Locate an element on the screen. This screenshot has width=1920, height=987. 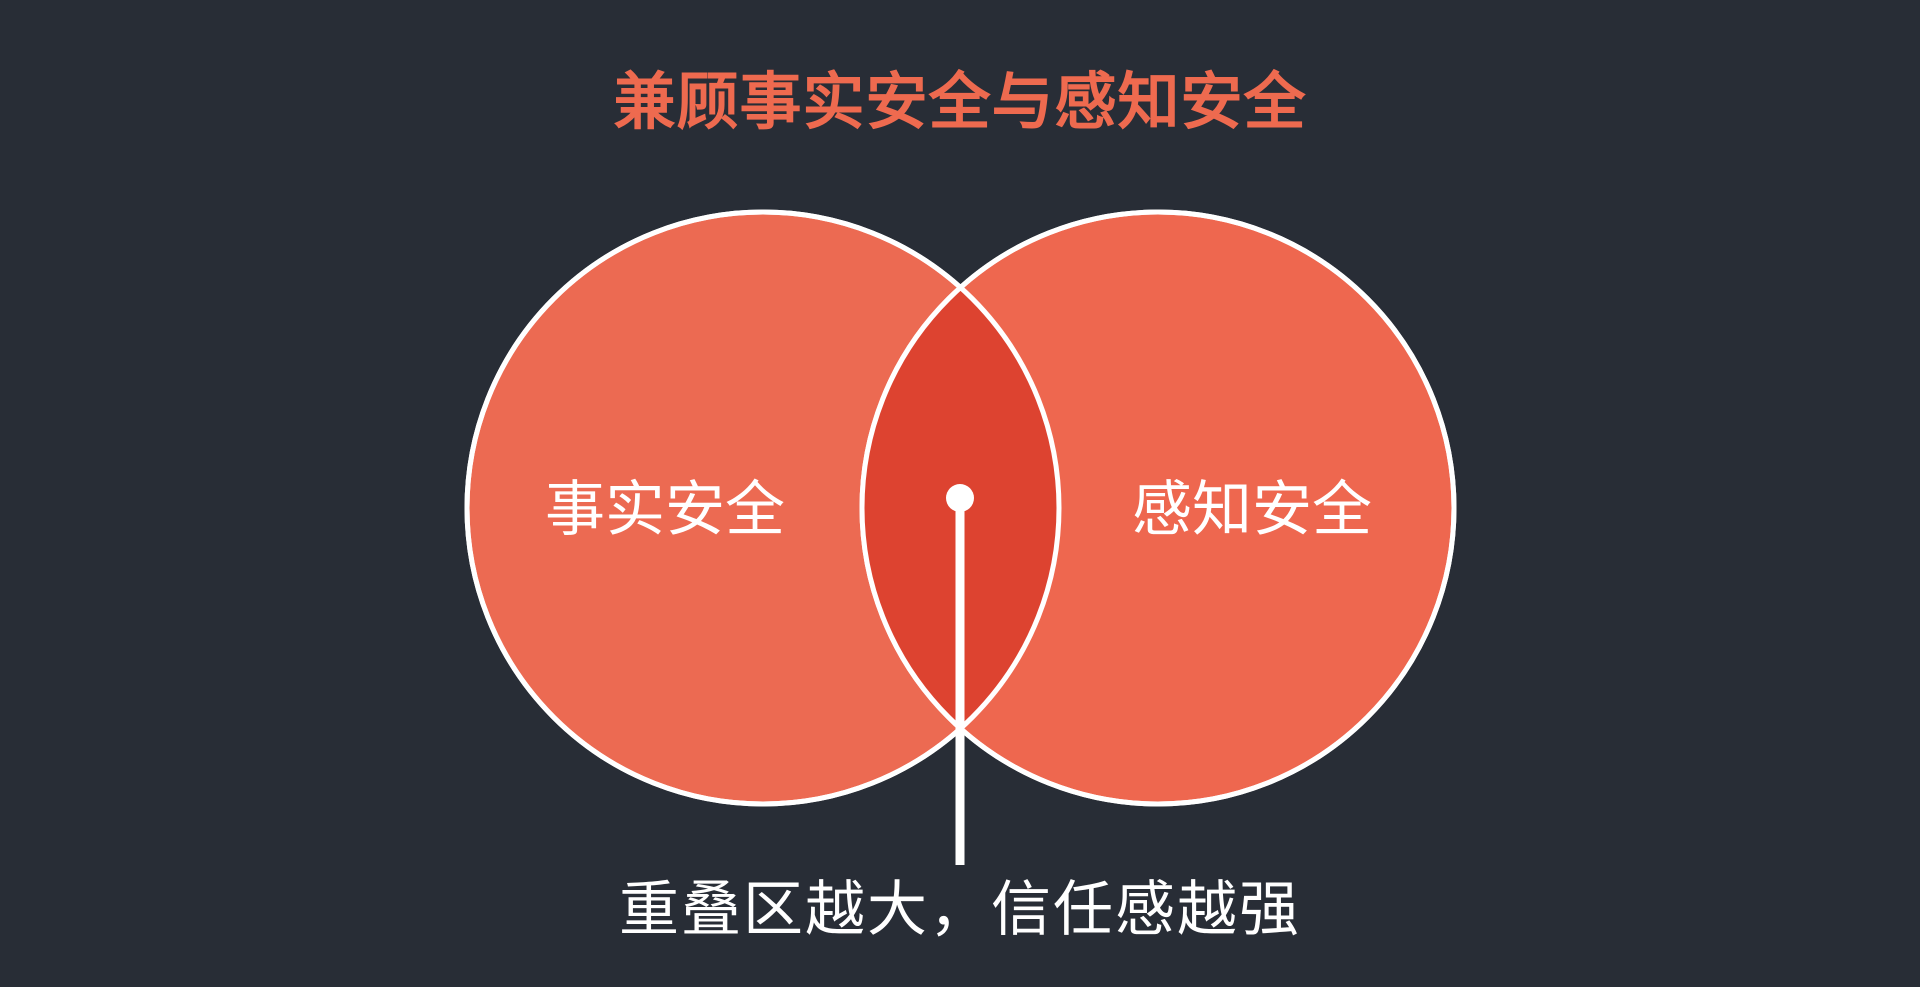
pointer-dot is located at coordinates (960, 498).